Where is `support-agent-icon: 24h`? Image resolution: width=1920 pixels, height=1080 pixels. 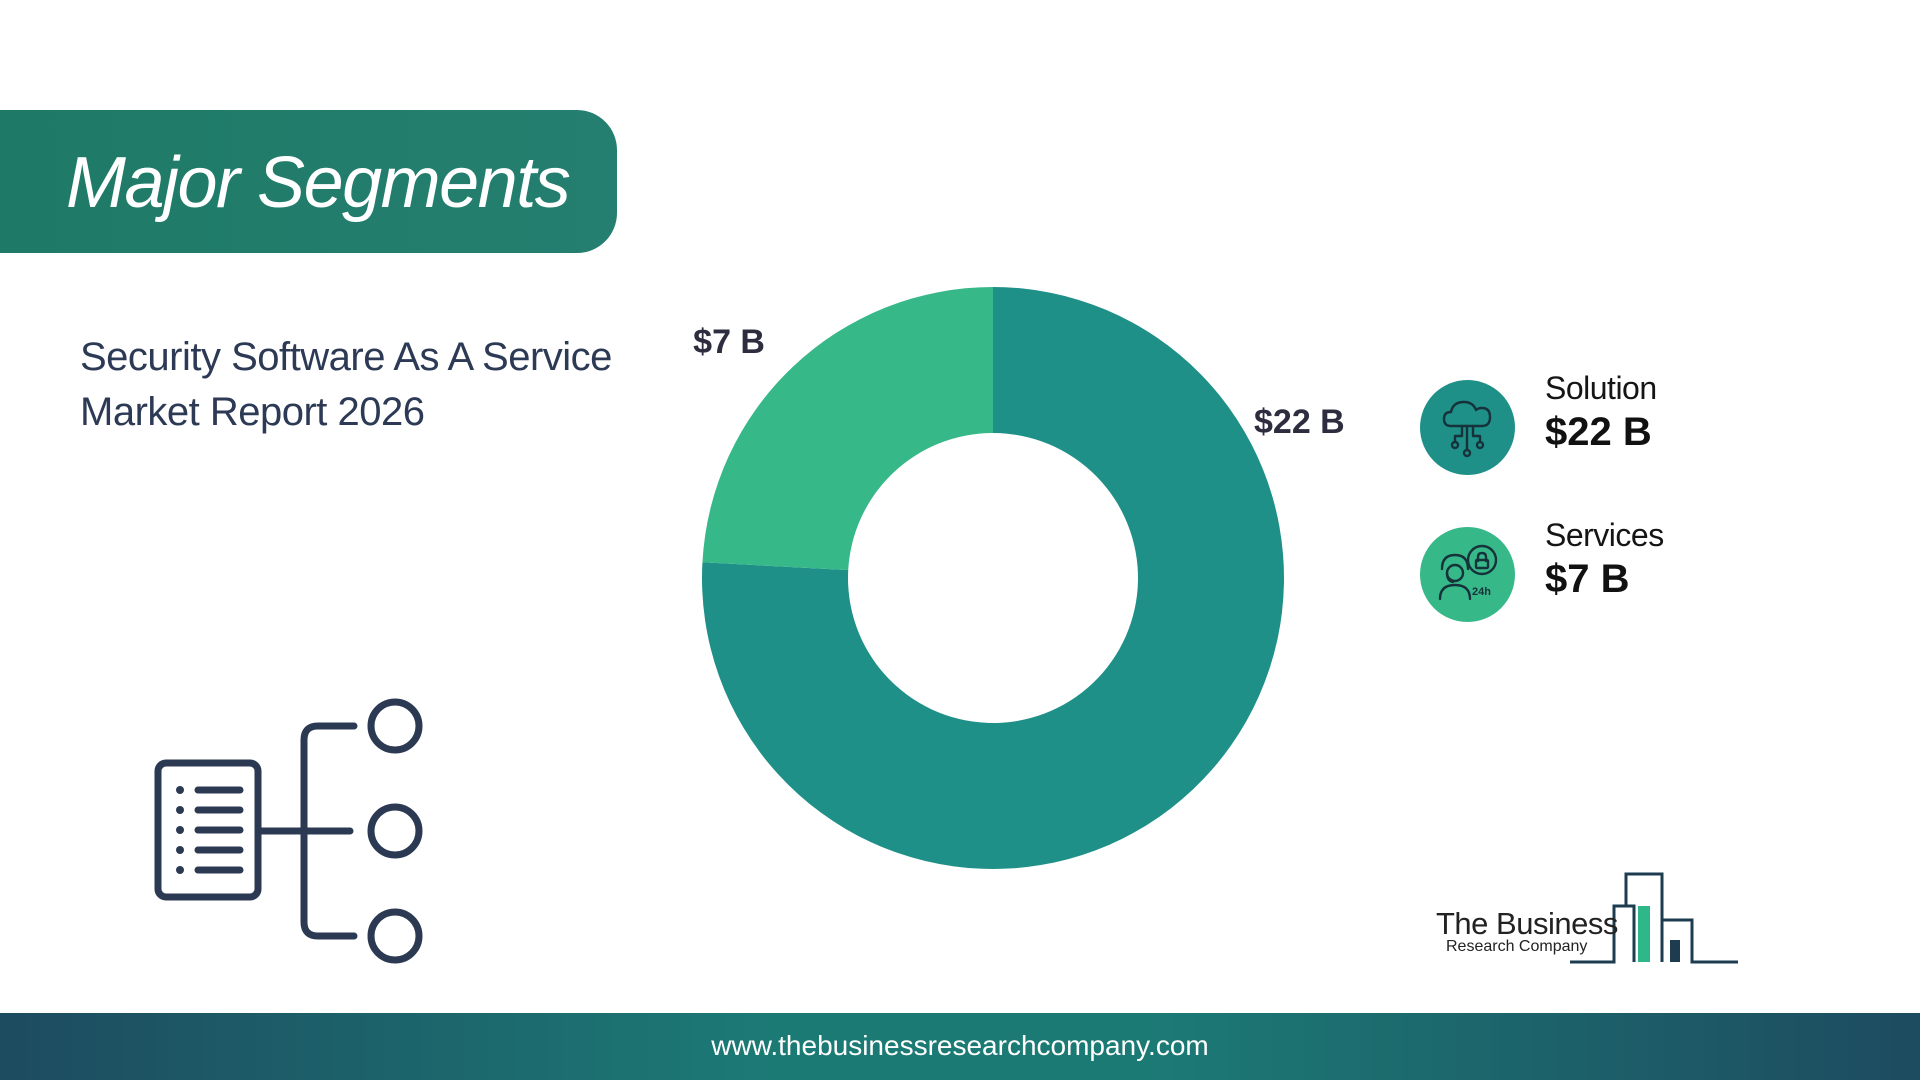 support-agent-icon: 24h is located at coordinates (1468, 572).